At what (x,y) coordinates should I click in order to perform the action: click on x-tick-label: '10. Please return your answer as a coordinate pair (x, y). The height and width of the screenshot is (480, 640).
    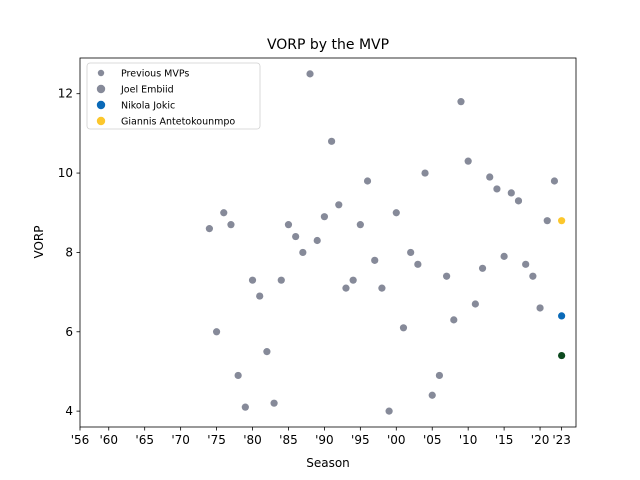
    Looking at the image, I should click on (468, 440).